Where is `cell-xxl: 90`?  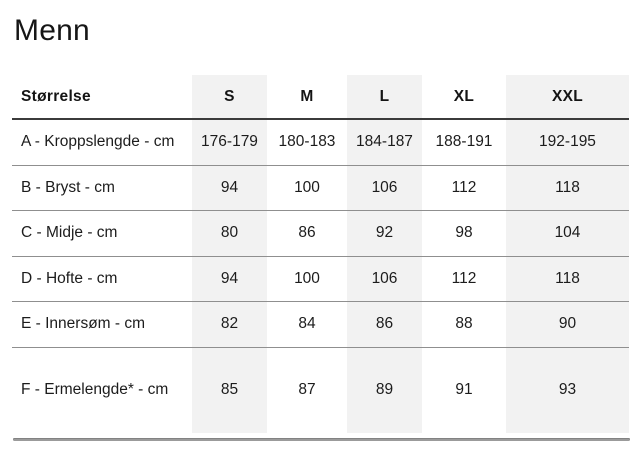
cell-xxl: 90 is located at coordinates (567, 324).